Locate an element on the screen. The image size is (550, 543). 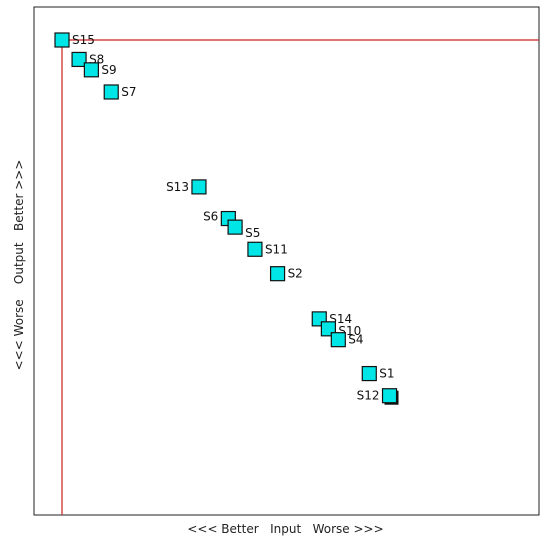
data-point-s2: S2 is located at coordinates (286, 274).